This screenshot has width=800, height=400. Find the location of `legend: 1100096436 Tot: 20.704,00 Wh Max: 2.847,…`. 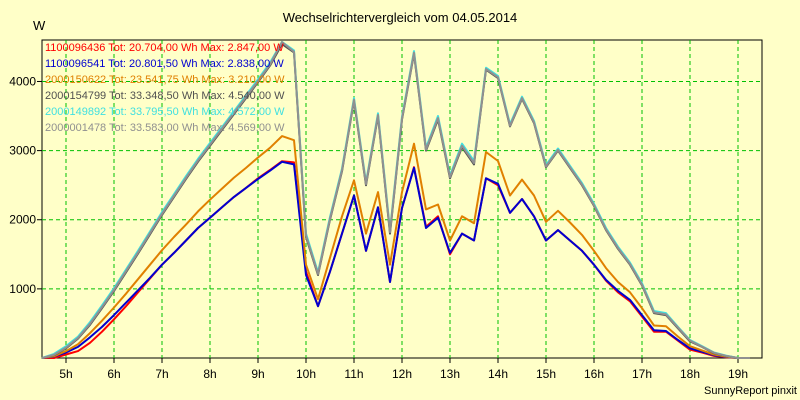

legend: 1100096436 Tot: 20.704,00 Wh Max: 2.847,… is located at coordinates (165, 88).